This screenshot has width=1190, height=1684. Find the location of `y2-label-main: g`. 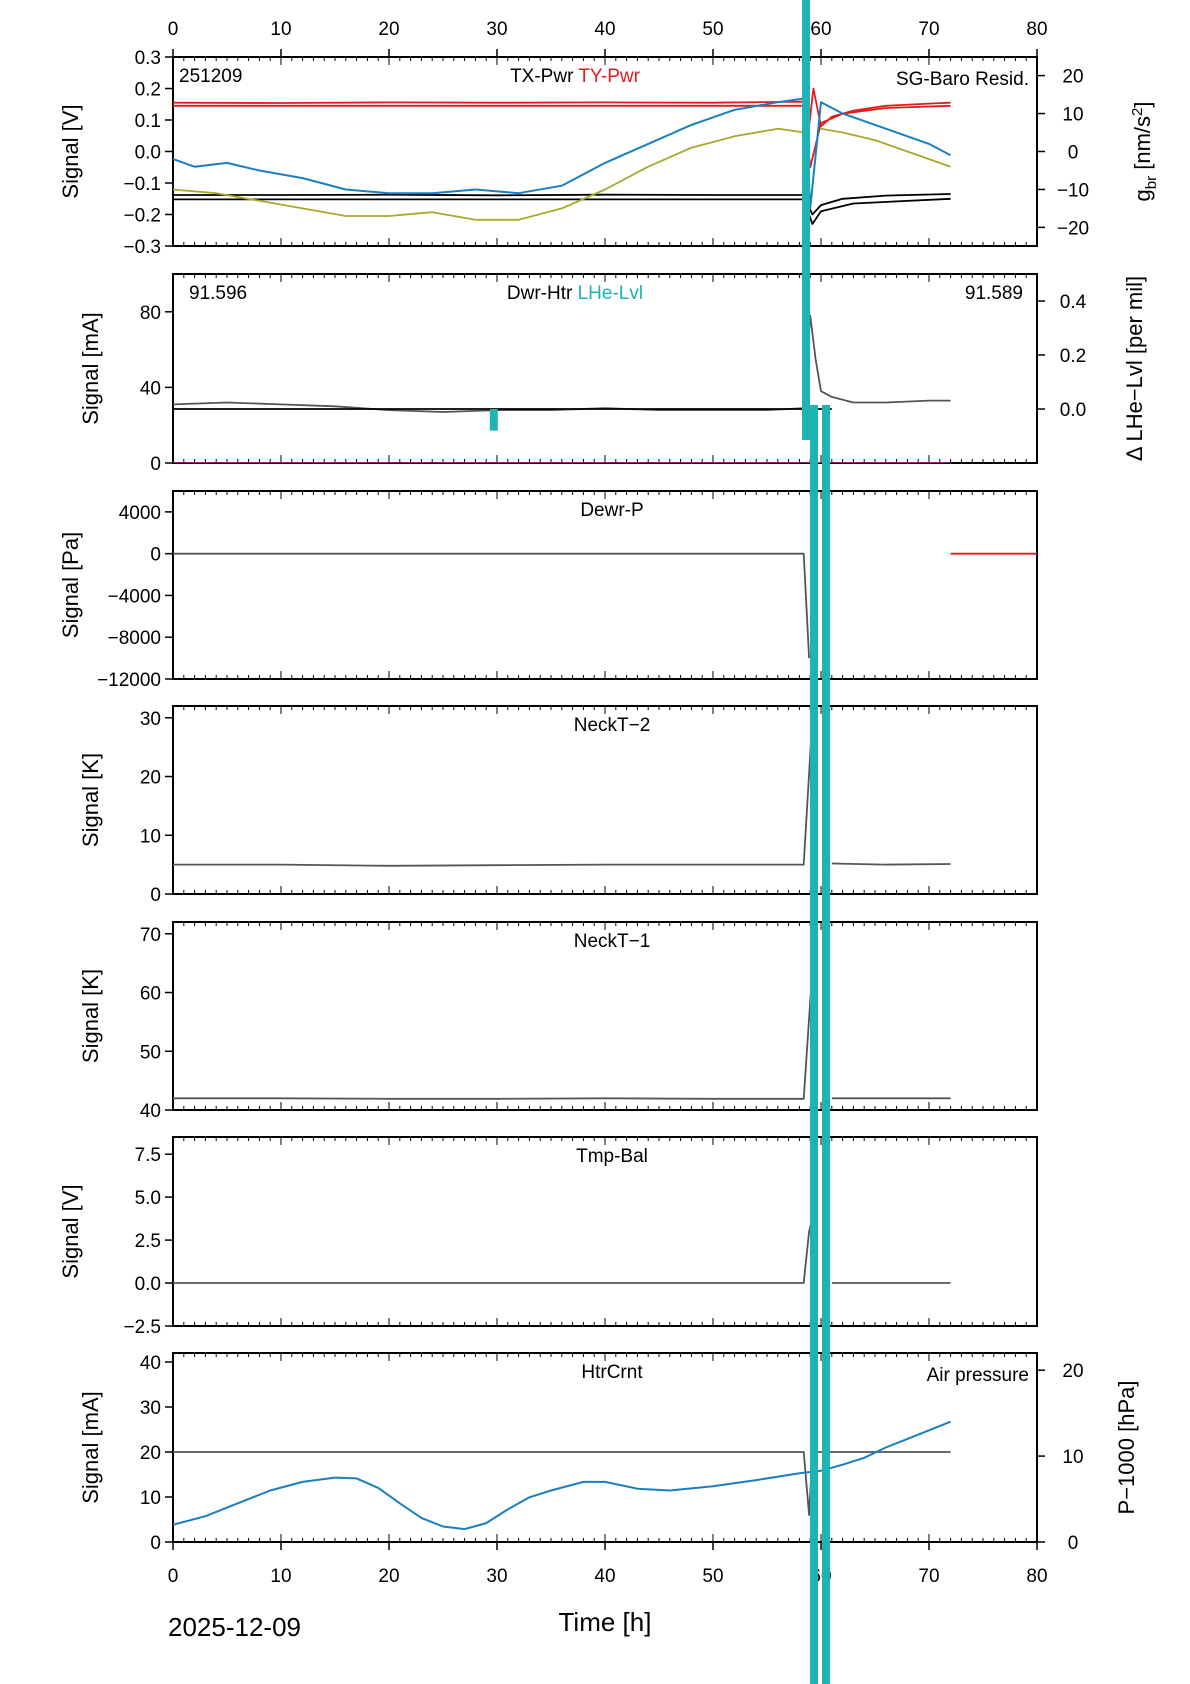

y2-label-main: g is located at coordinates (1142, 195).